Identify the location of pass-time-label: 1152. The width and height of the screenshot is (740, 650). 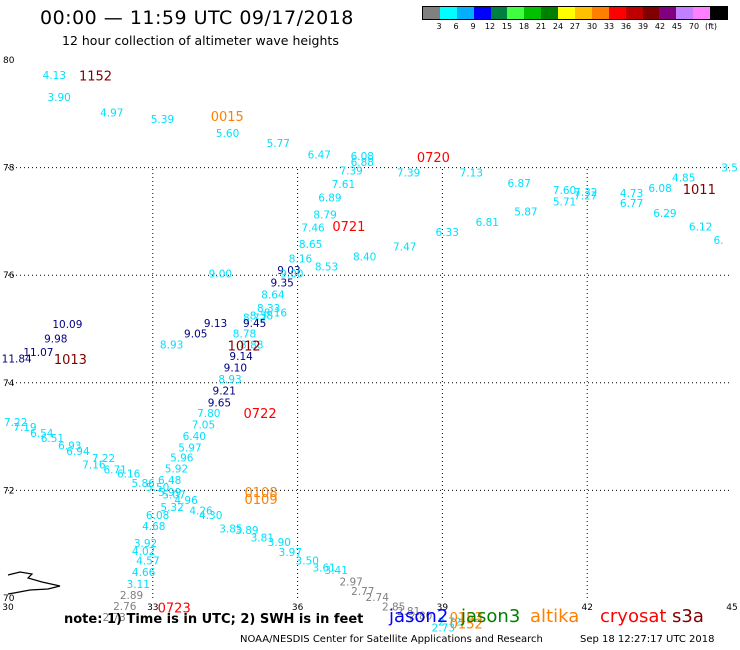
(95, 76).